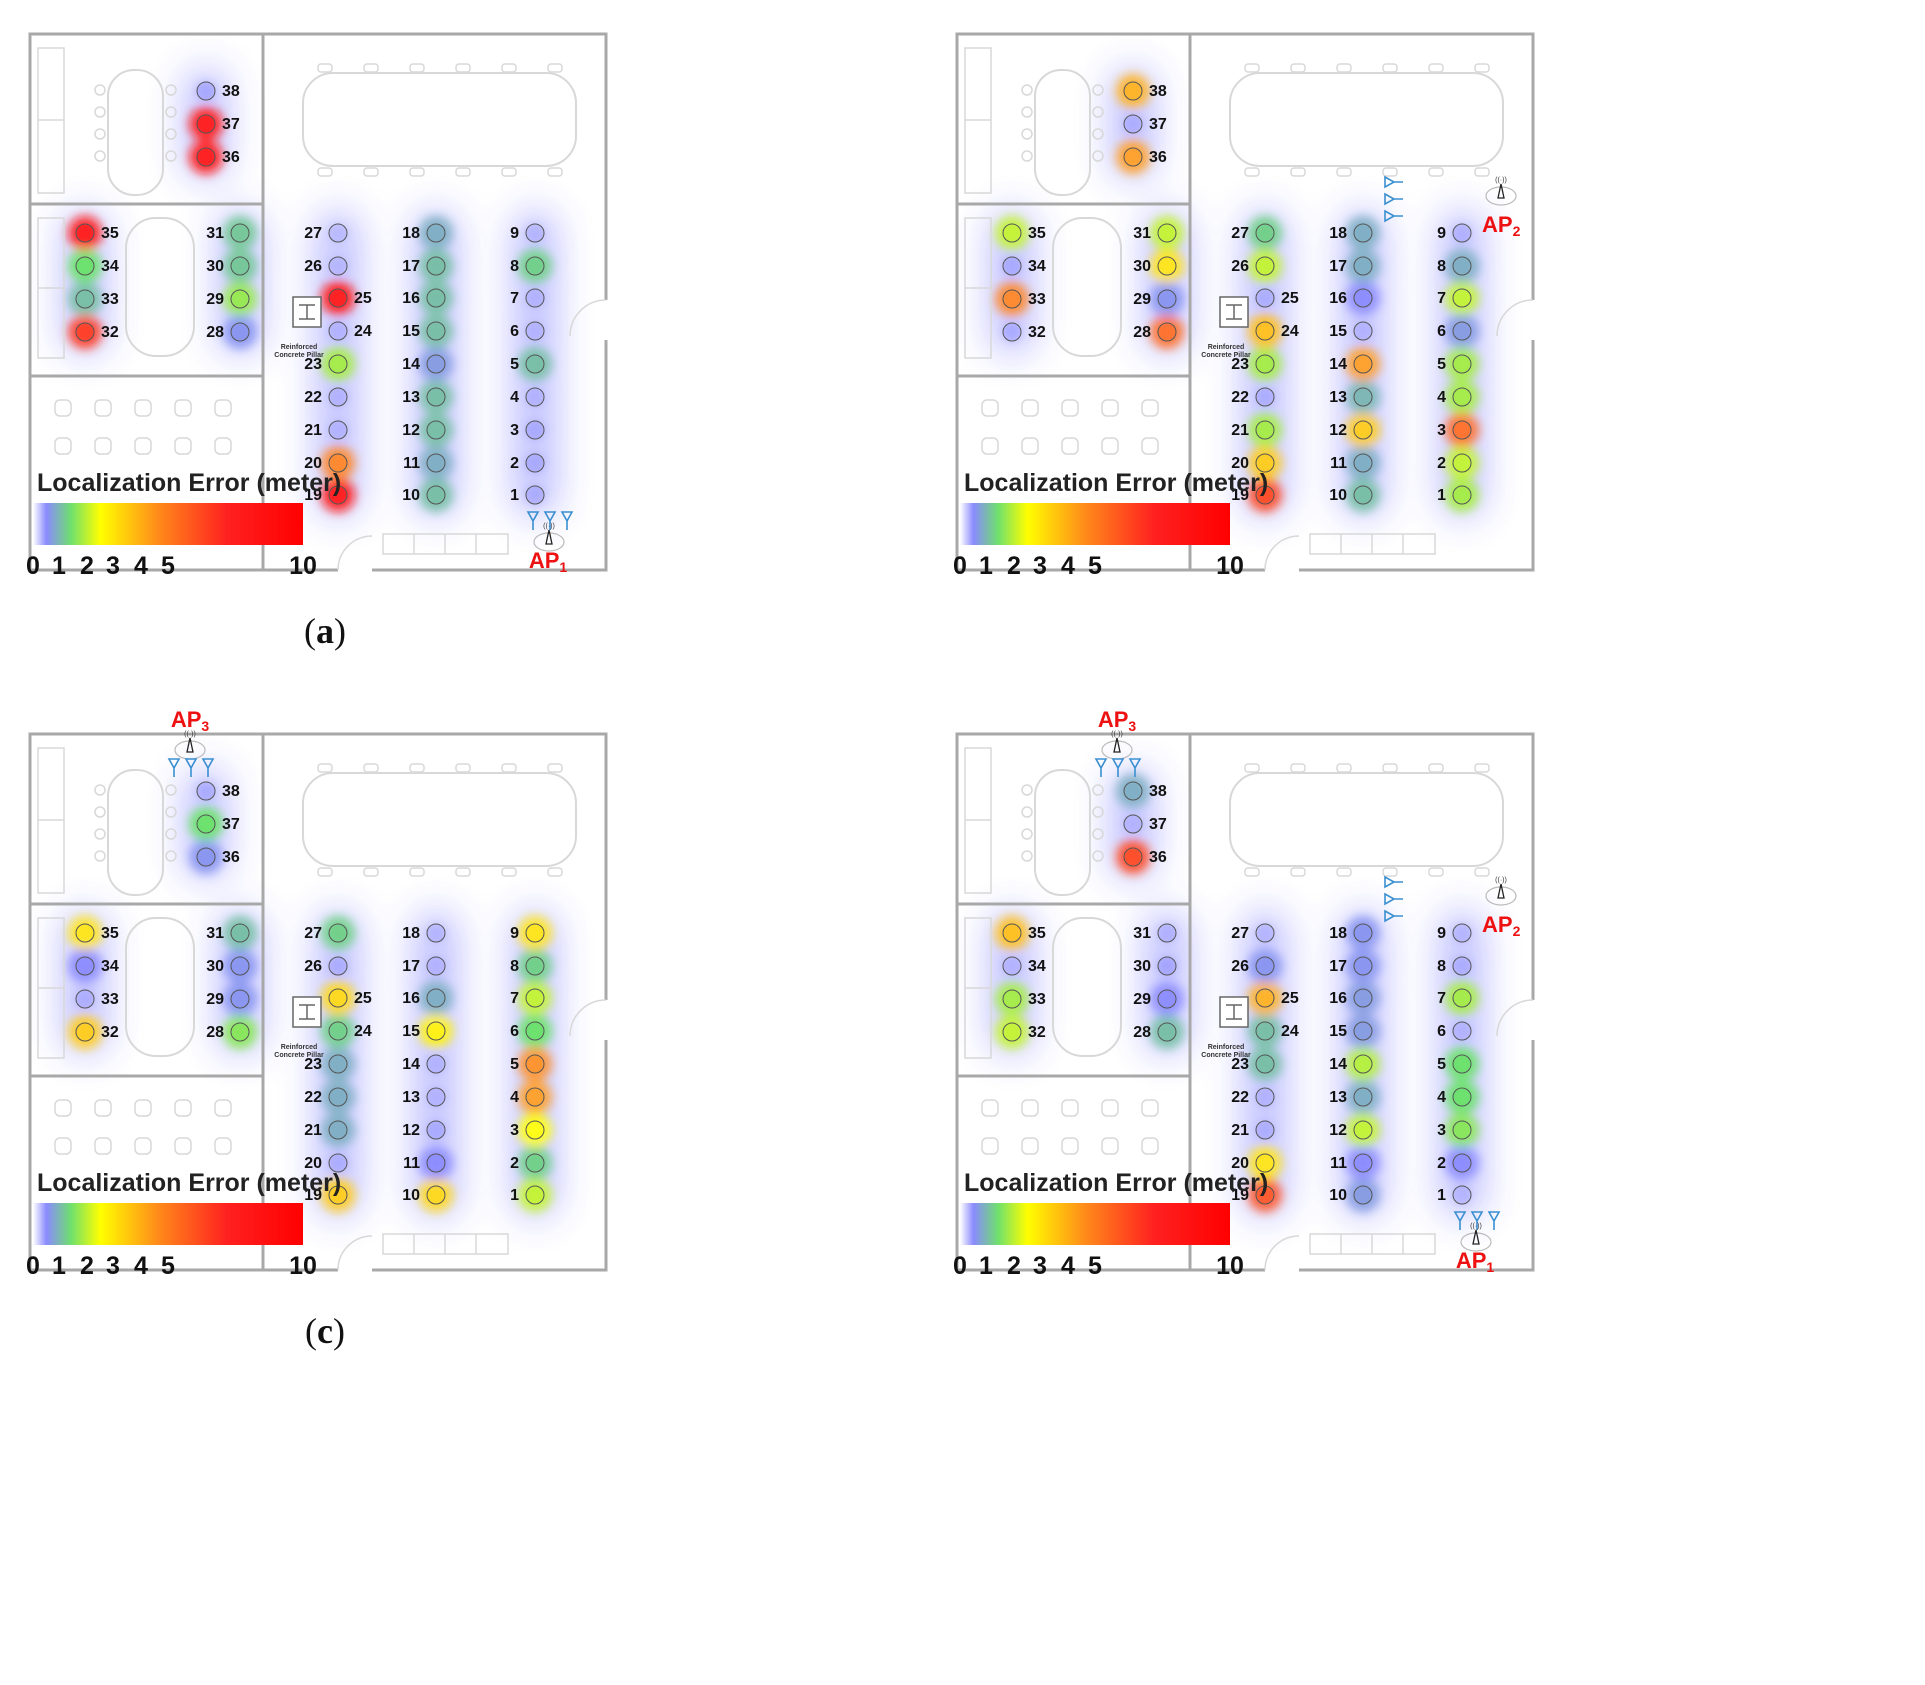 The height and width of the screenshot is (1685, 1925). I want to click on test-point-10: 10, so click(424, 1195).